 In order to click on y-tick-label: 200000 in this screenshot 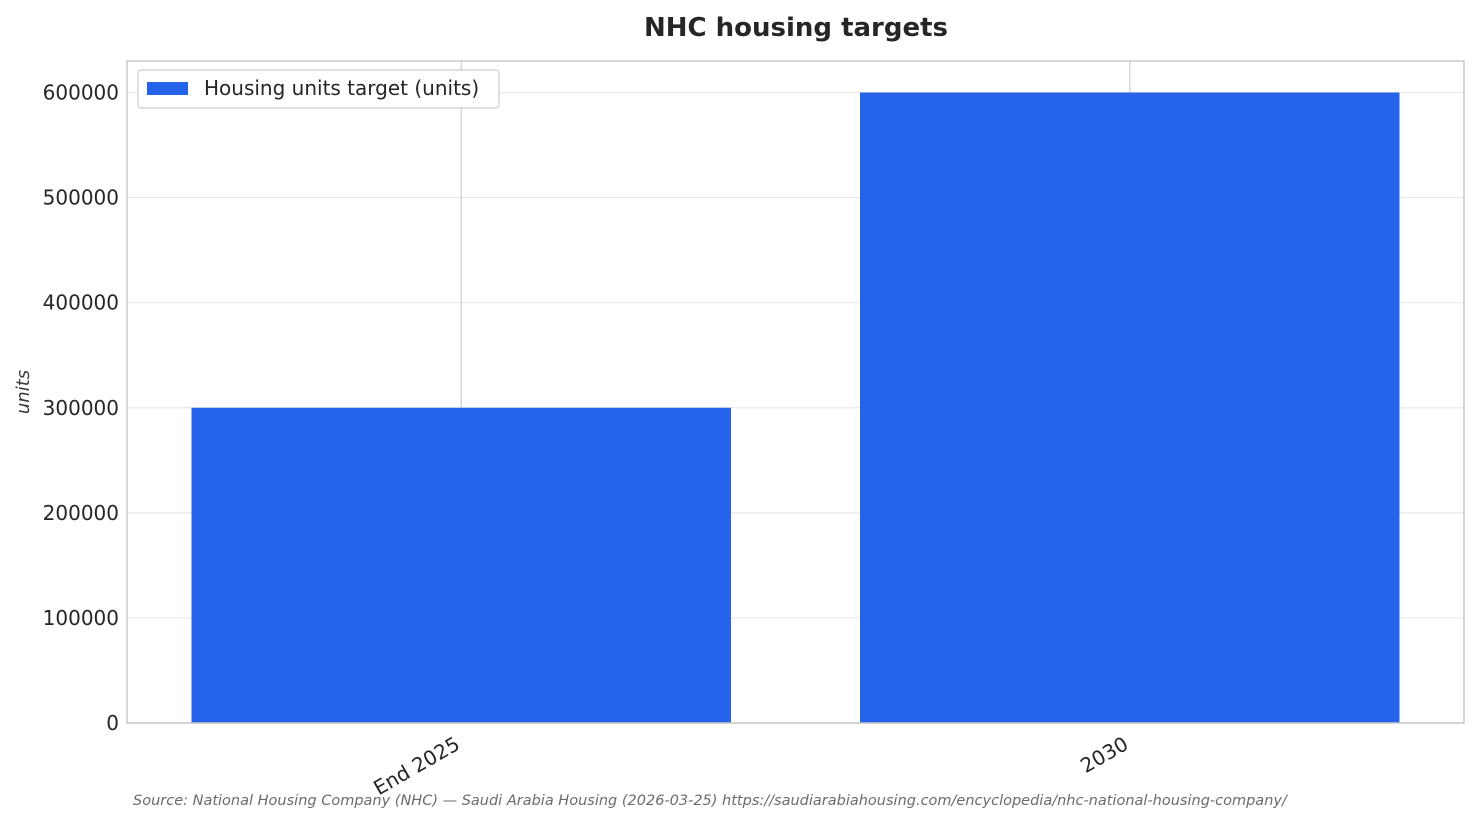, I will do `click(81, 513)`.